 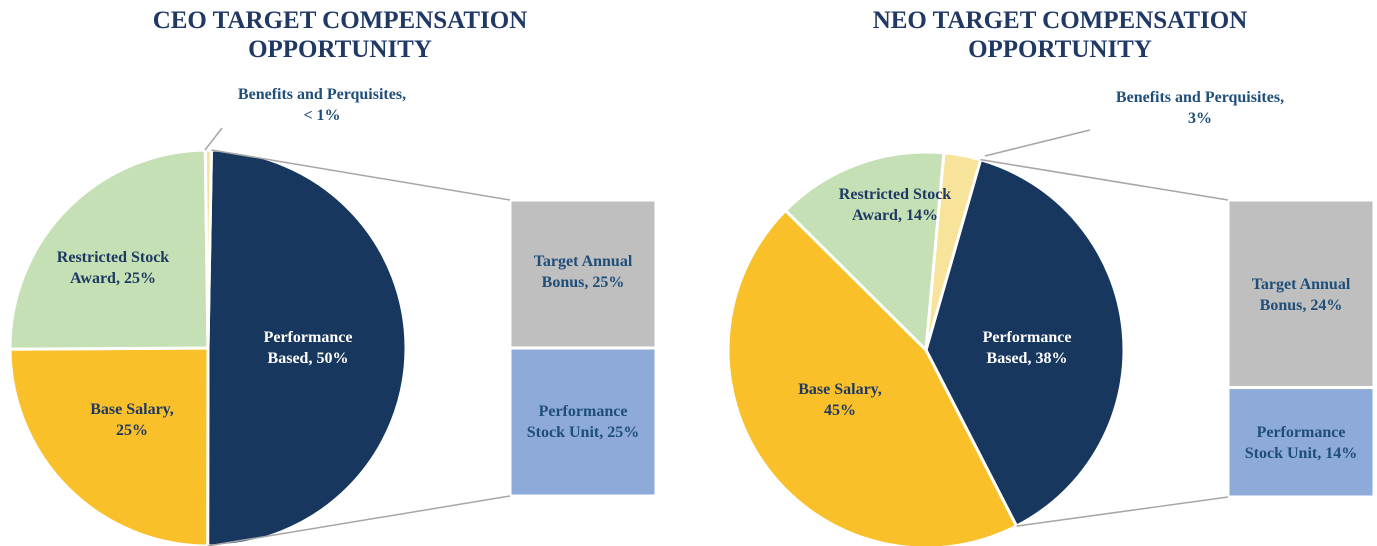 What do you see at coordinates (840, 400) in the screenshot?
I see `slice-label: Base Salary, 45%` at bounding box center [840, 400].